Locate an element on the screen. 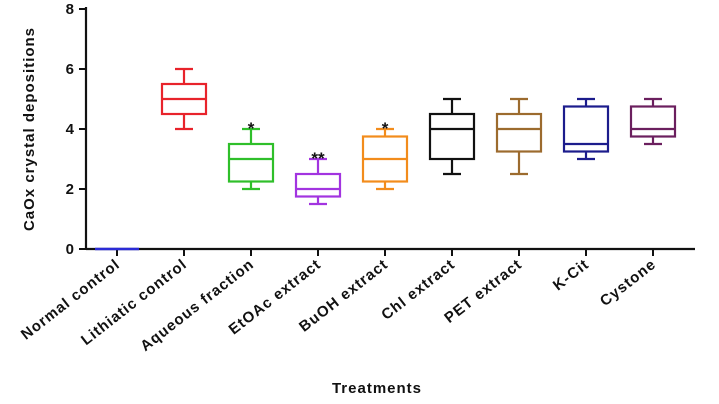 This screenshot has height=404, width=719. y-tick-label: 2 is located at coordinates (70, 189).